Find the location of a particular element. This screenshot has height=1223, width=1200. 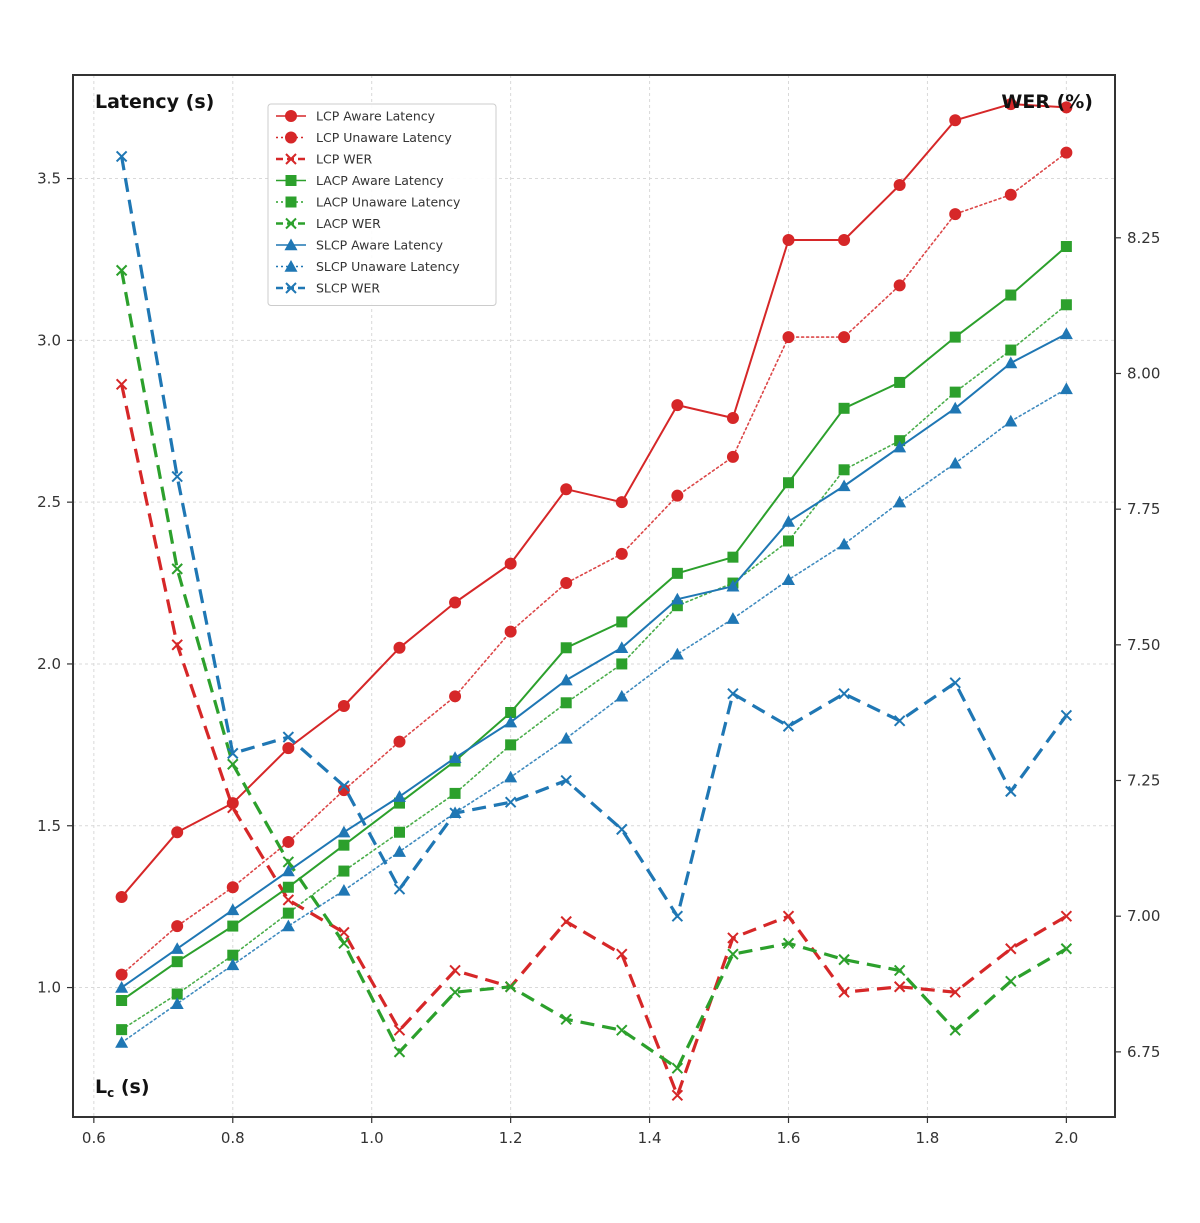

legend-label: LACP WER is located at coordinates (348, 223).